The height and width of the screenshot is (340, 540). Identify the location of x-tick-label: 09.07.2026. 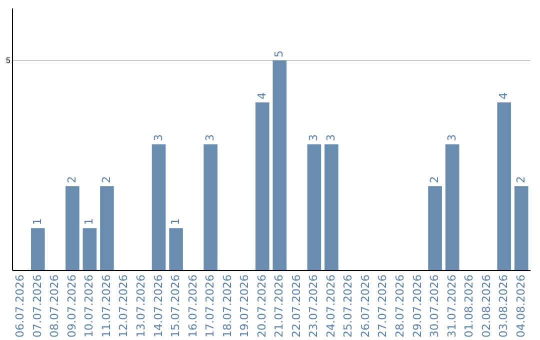
(71, 306).